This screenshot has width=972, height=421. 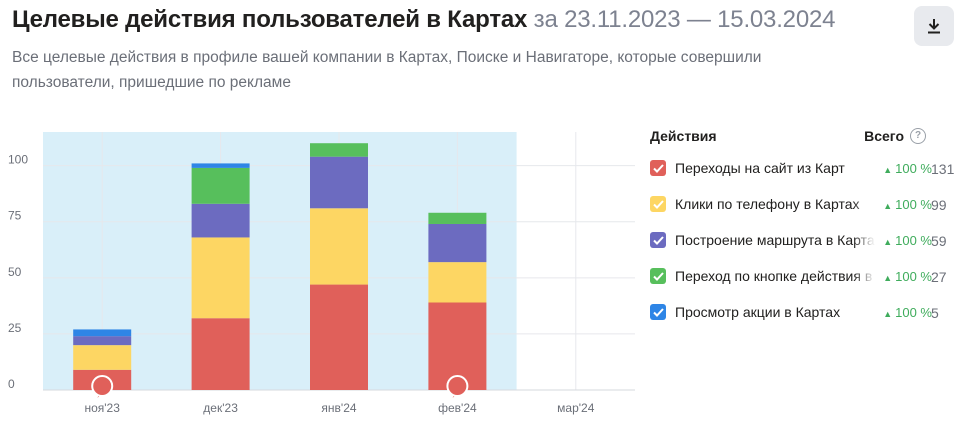 I want to click on legend-item: Построение маршрута в Картах ▲ 100 % 59, so click(x=805, y=239).